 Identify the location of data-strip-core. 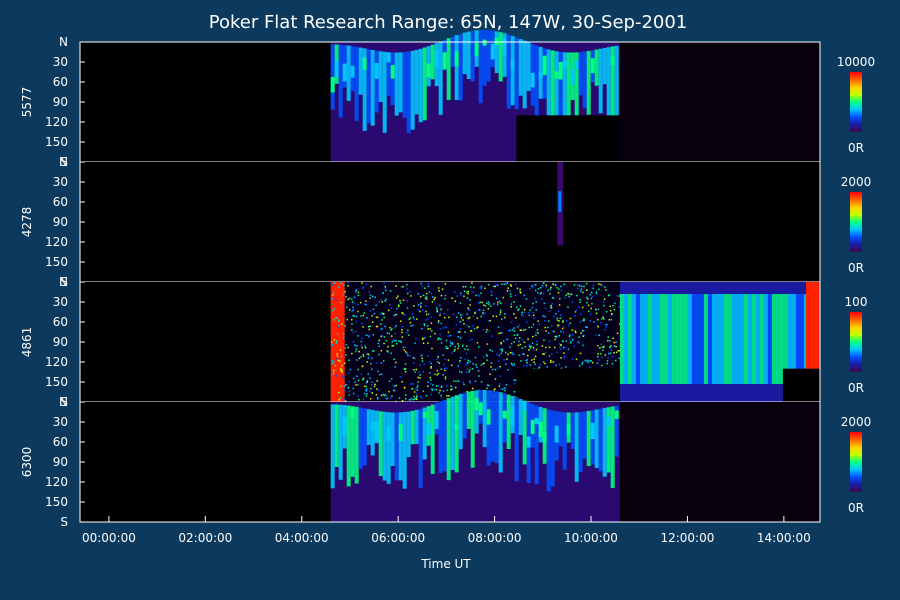
(560, 201).